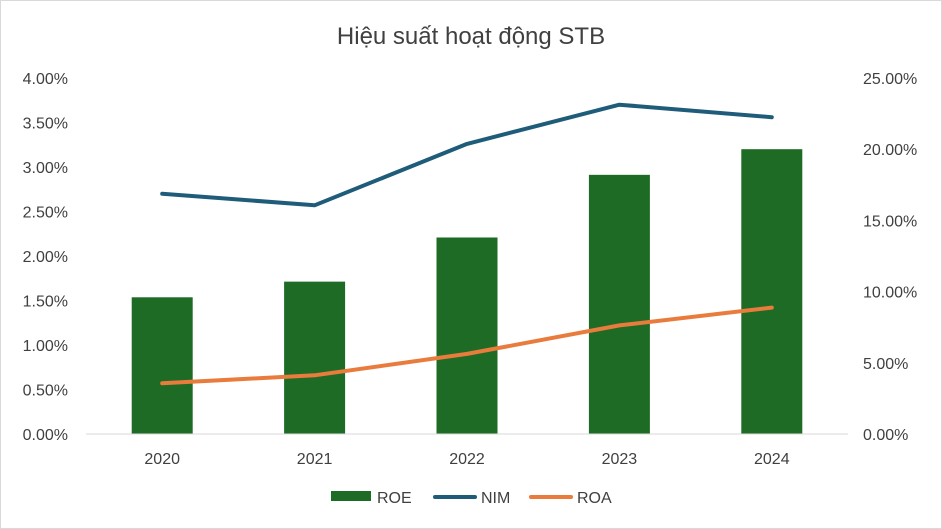 The width and height of the screenshot is (942, 529). I want to click on legend: ROE NIM ROA, so click(471, 498).